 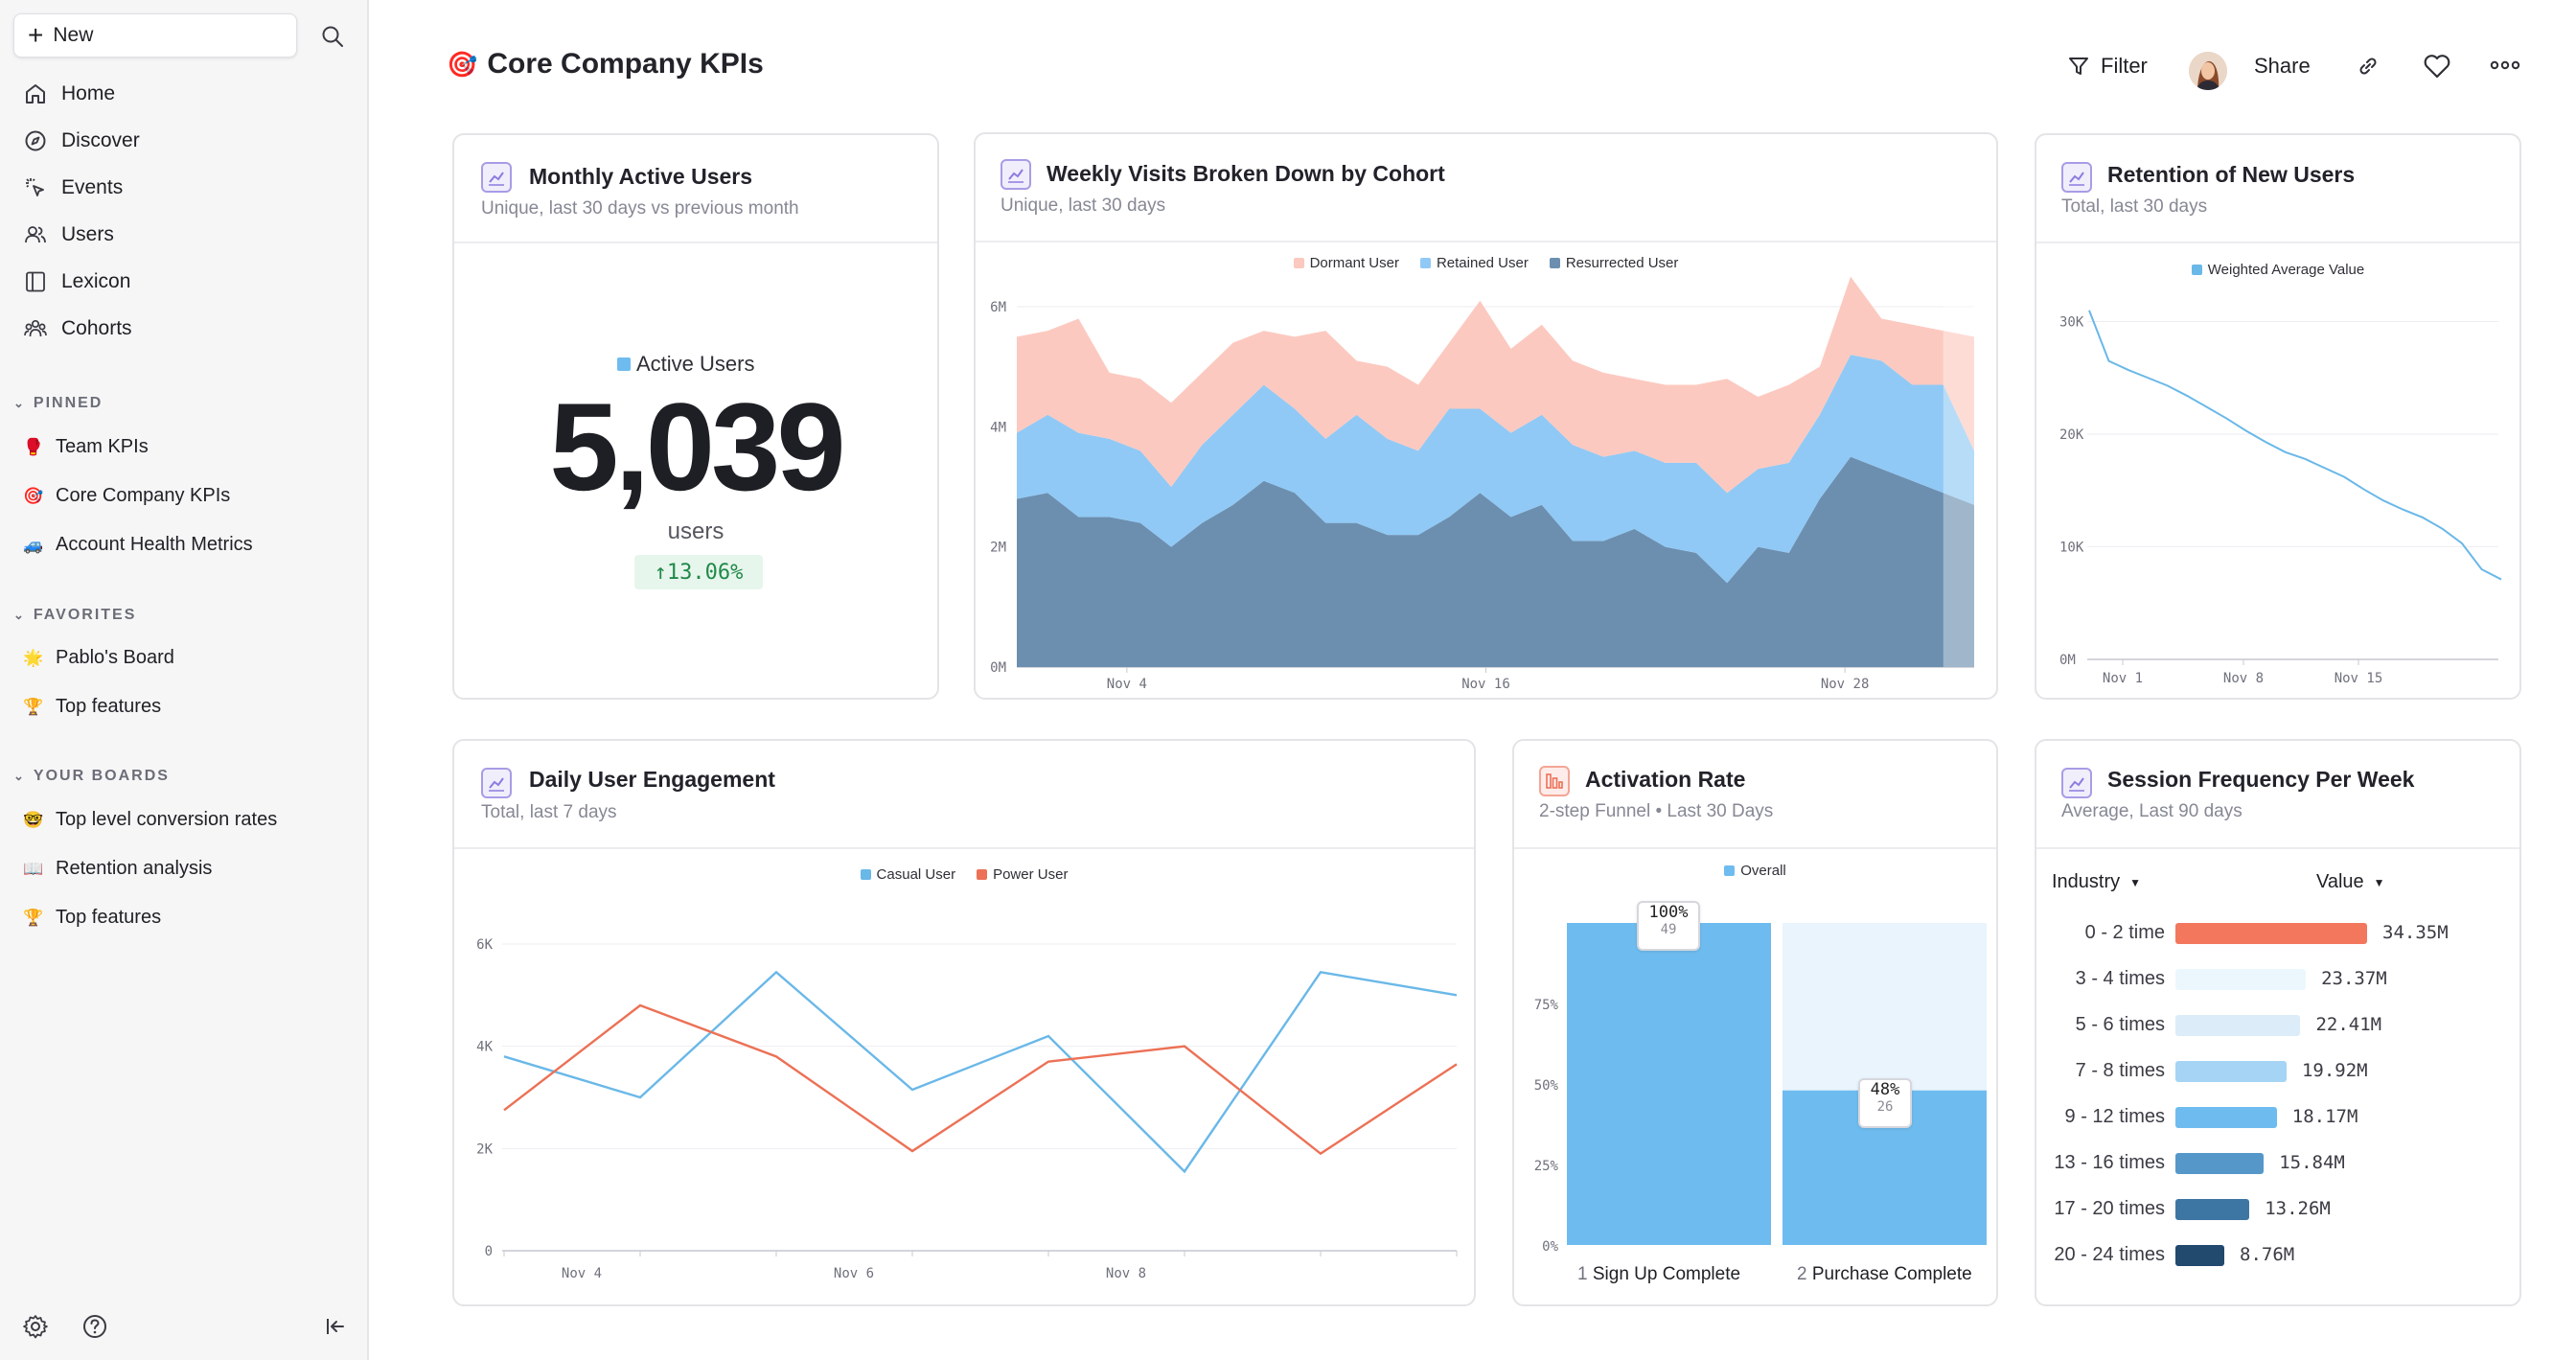 I want to click on sidebar-item-discover: Discover, so click(x=185, y=141).